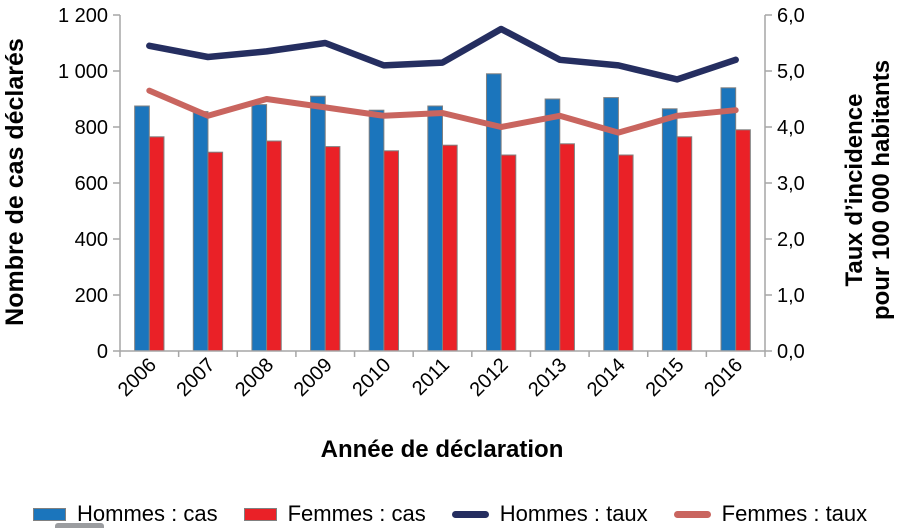 The width and height of the screenshot is (900, 528). What do you see at coordinates (625, 253) in the screenshot?
I see `bar-femmes-2014` at bounding box center [625, 253].